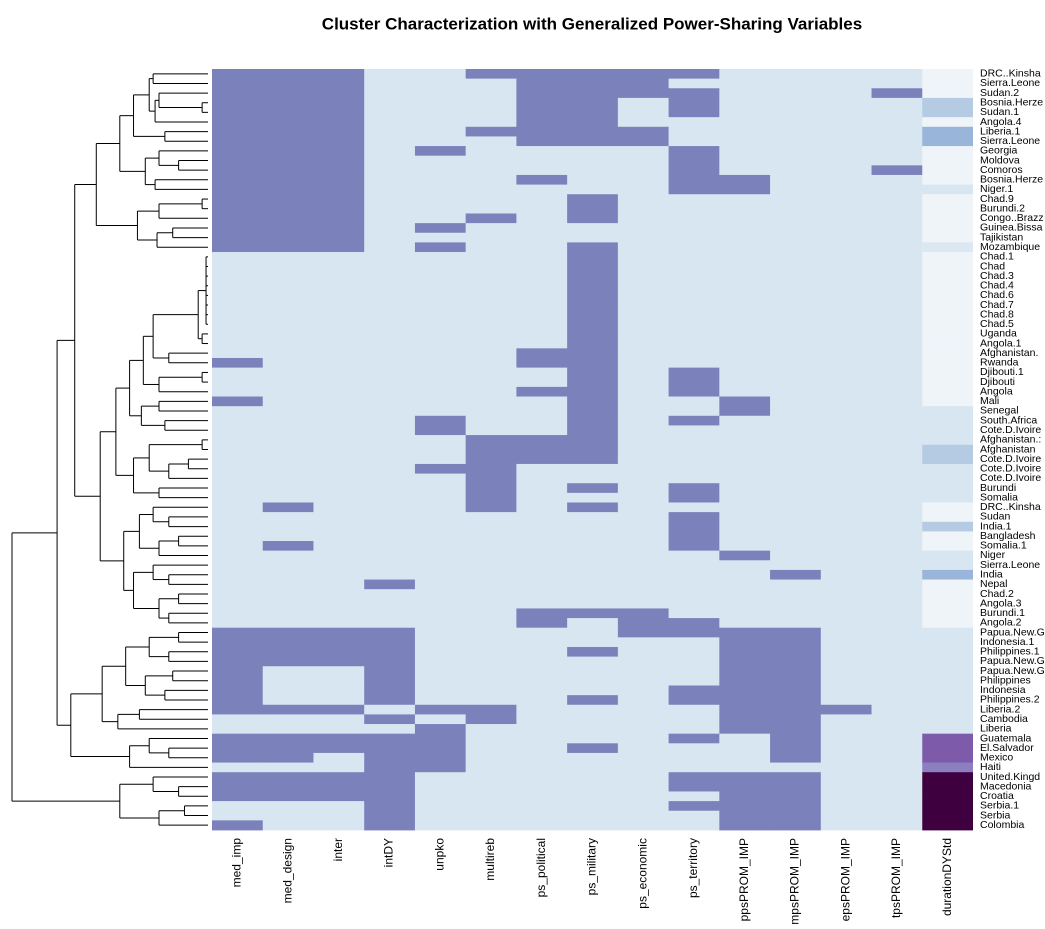  Describe the element at coordinates (1001, 623) in the screenshot. I see `row-label: Angola.2` at that location.